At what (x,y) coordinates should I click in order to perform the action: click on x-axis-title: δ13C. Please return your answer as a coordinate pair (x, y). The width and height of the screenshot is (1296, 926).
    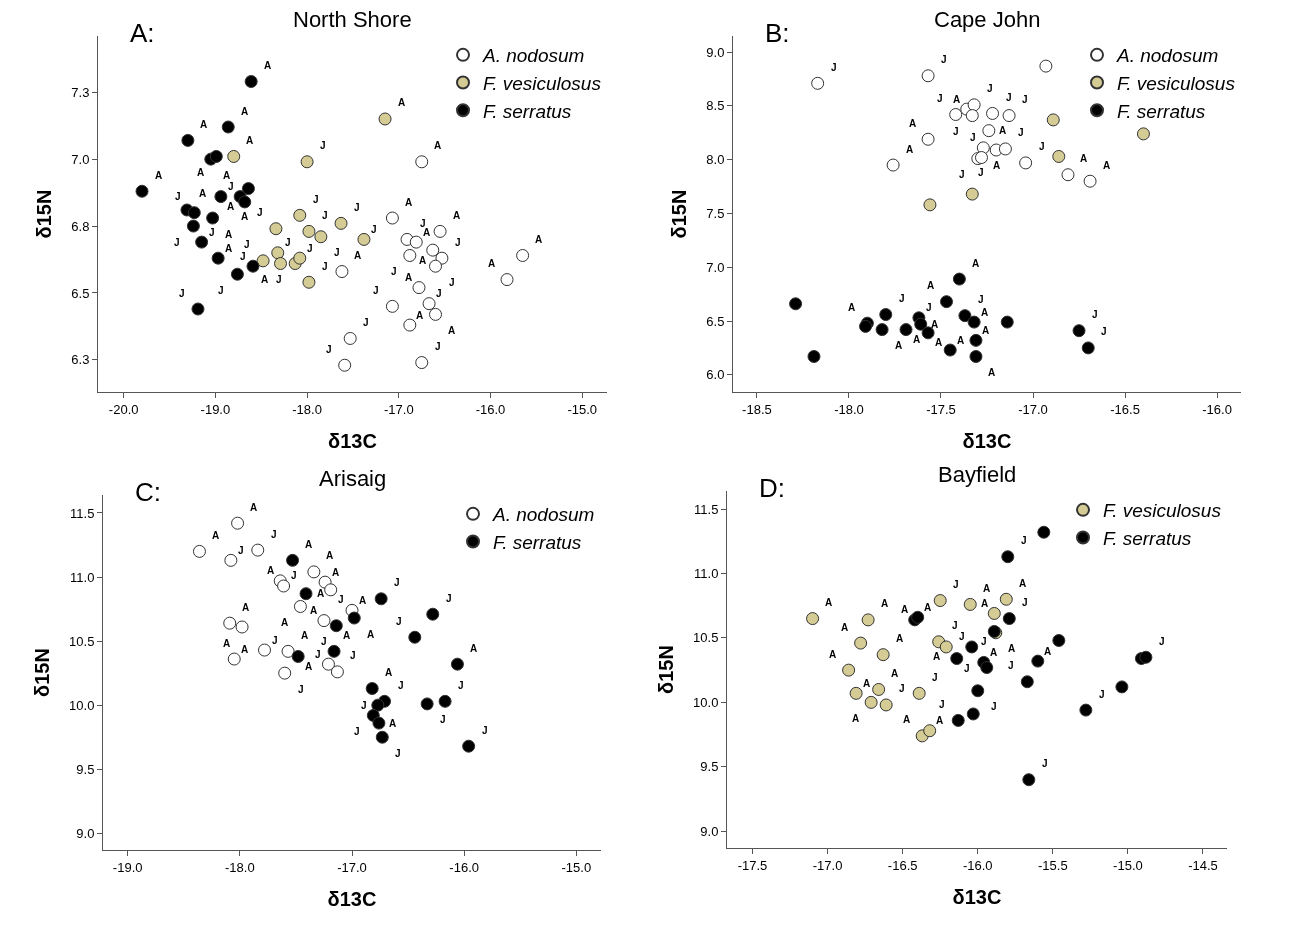
    Looking at the image, I should click on (352, 441).